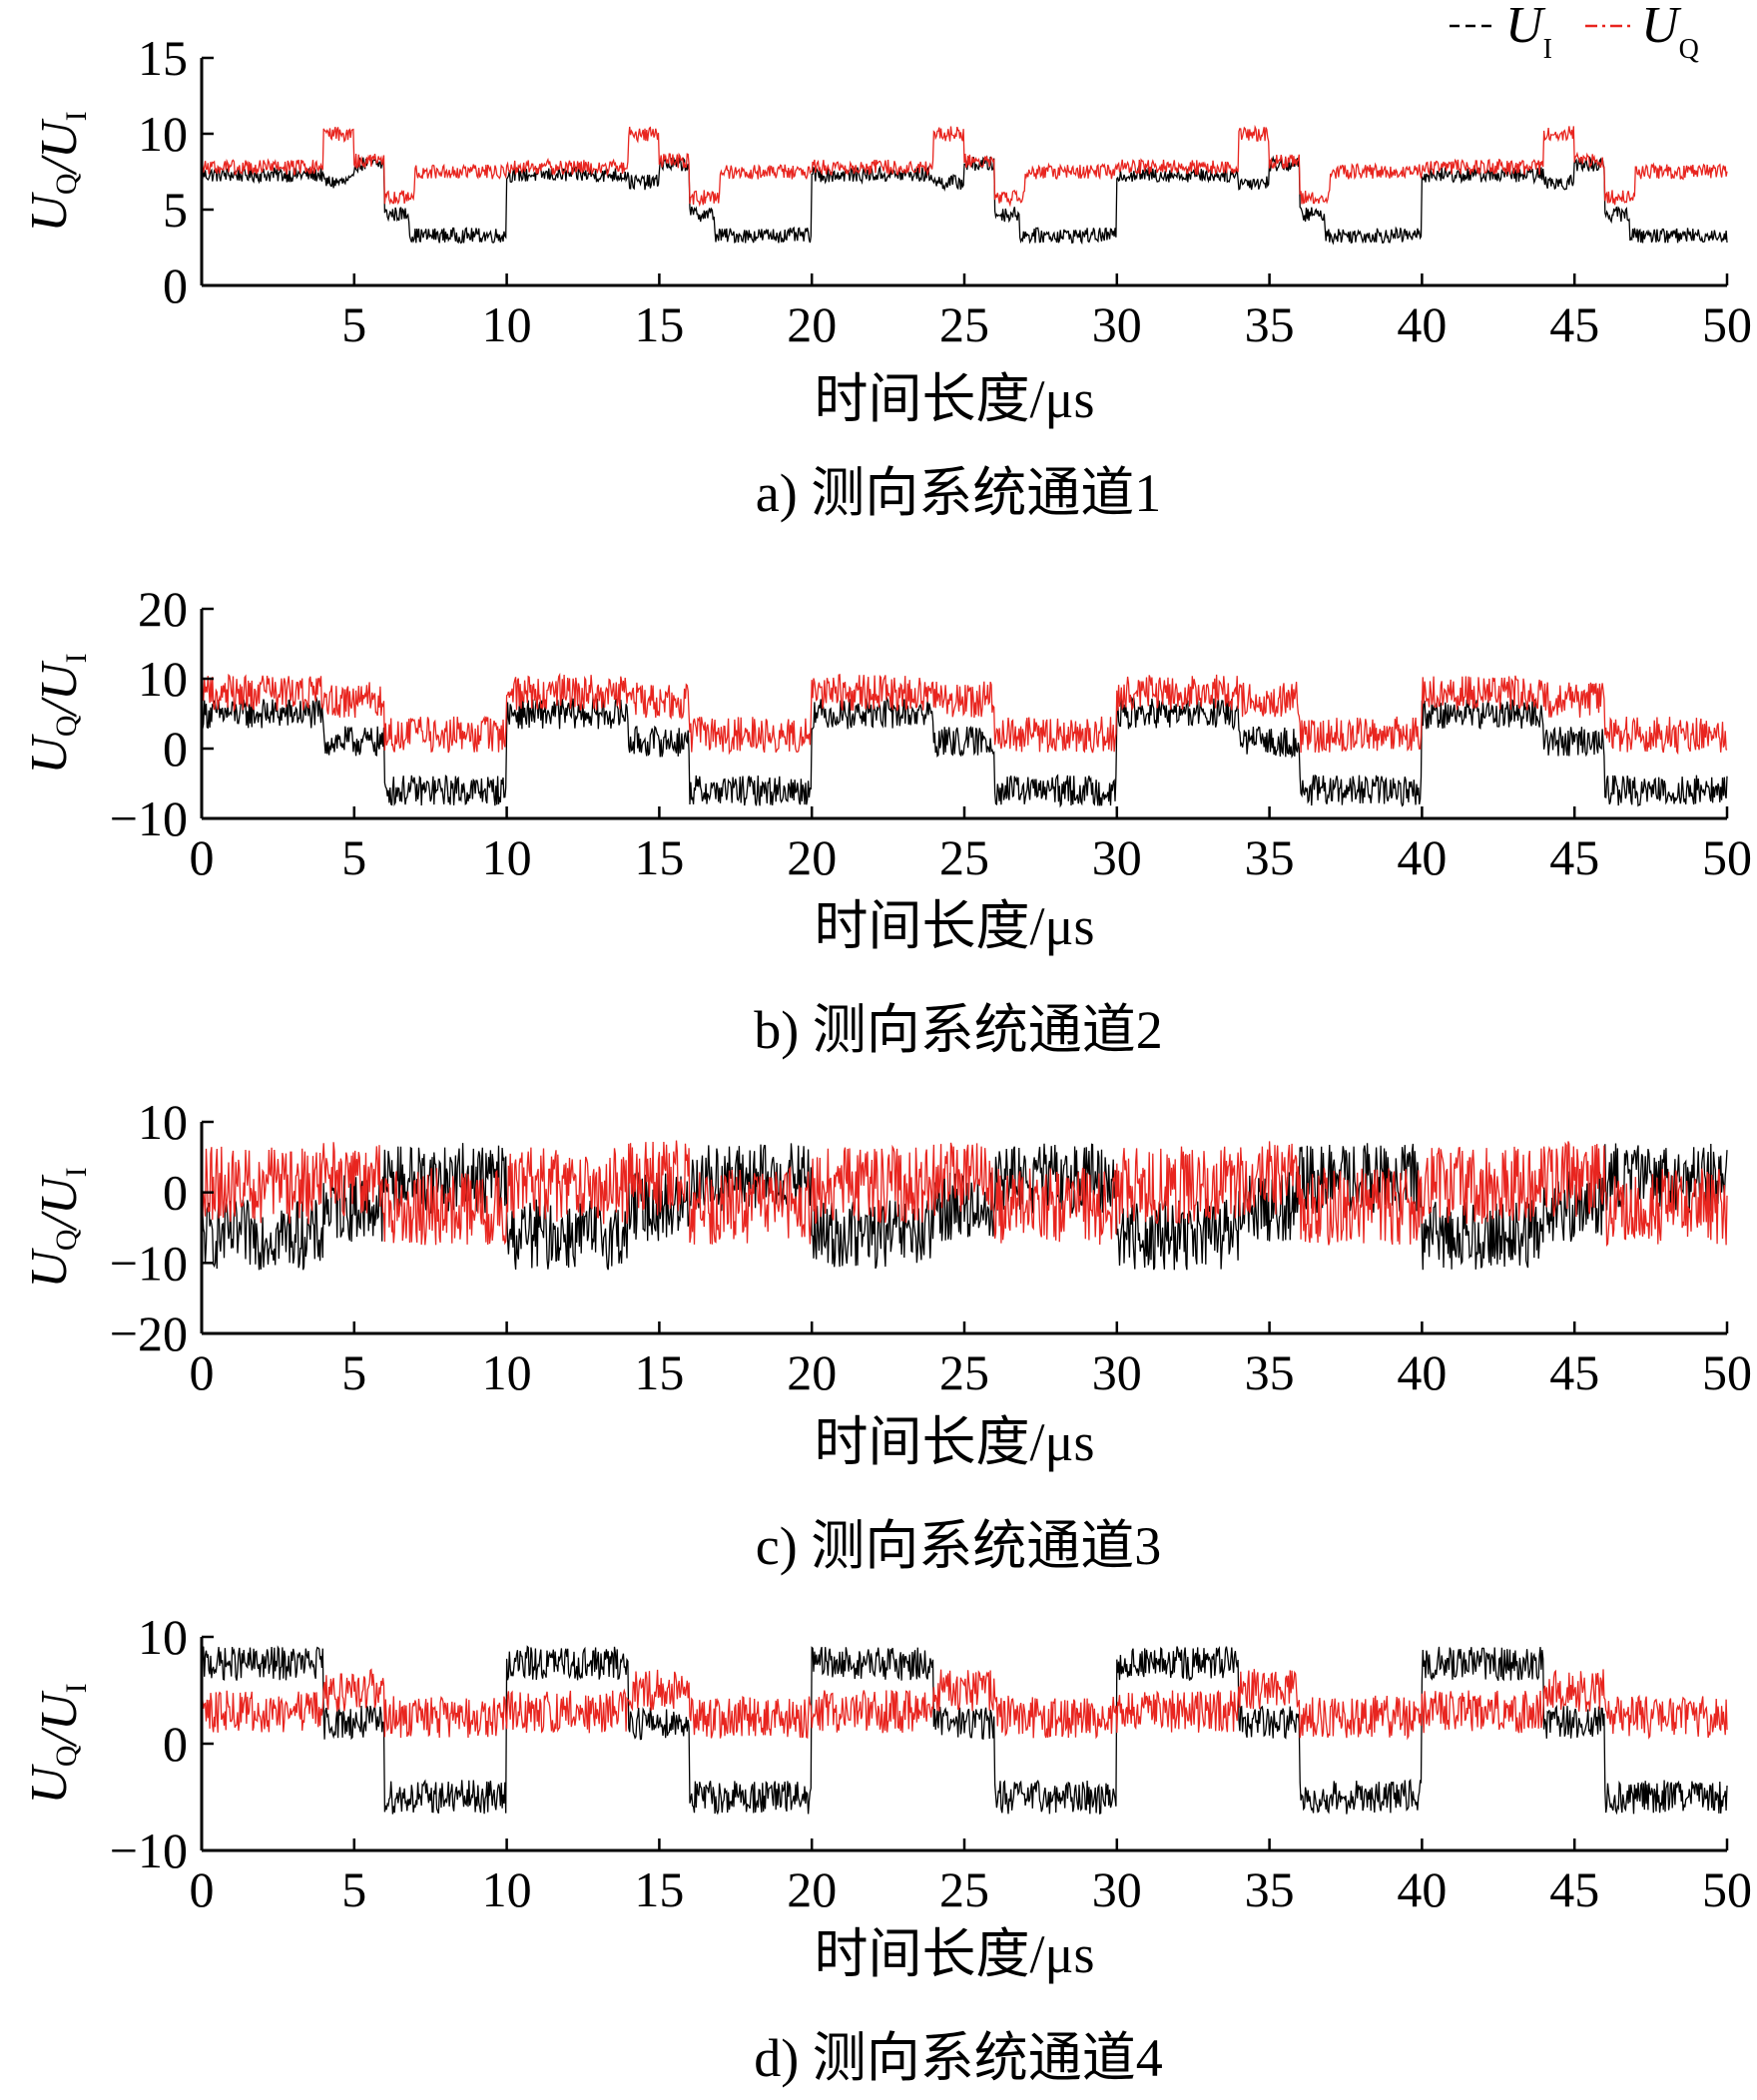 The width and height of the screenshot is (1757, 2100). Describe the element at coordinates (958, 1546) in the screenshot. I see `panel-caption: c) 测向系统通道3` at that location.